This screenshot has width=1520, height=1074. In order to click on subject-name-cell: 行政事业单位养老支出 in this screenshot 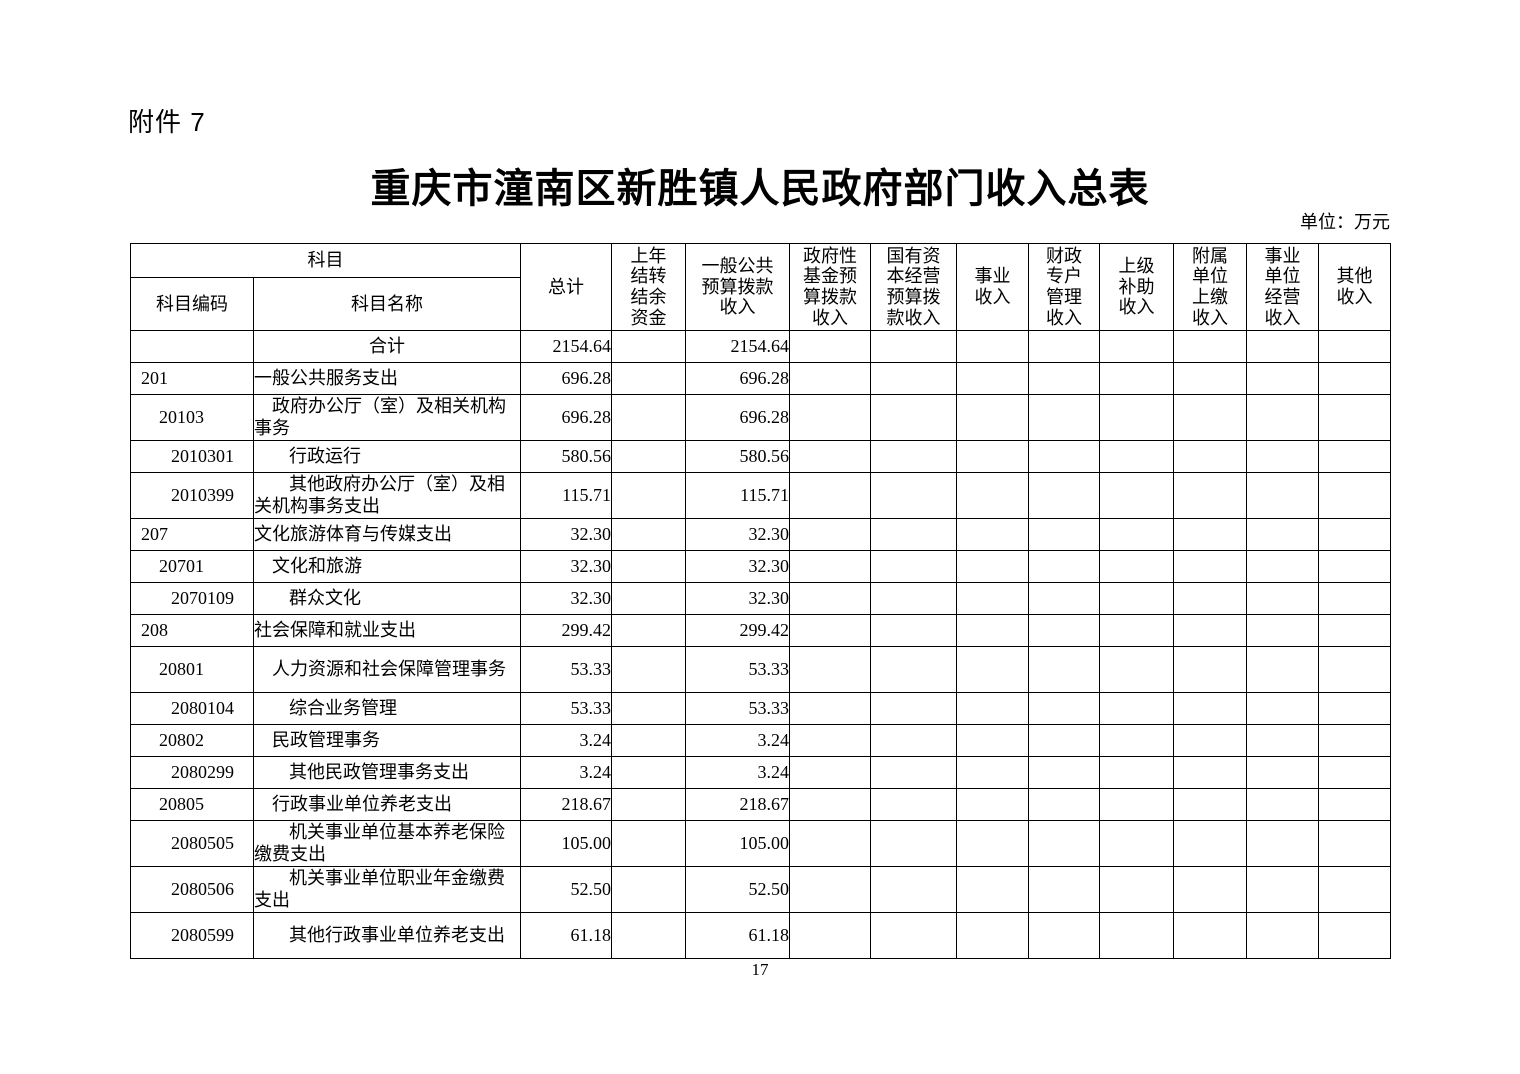, I will do `click(387, 804)`.